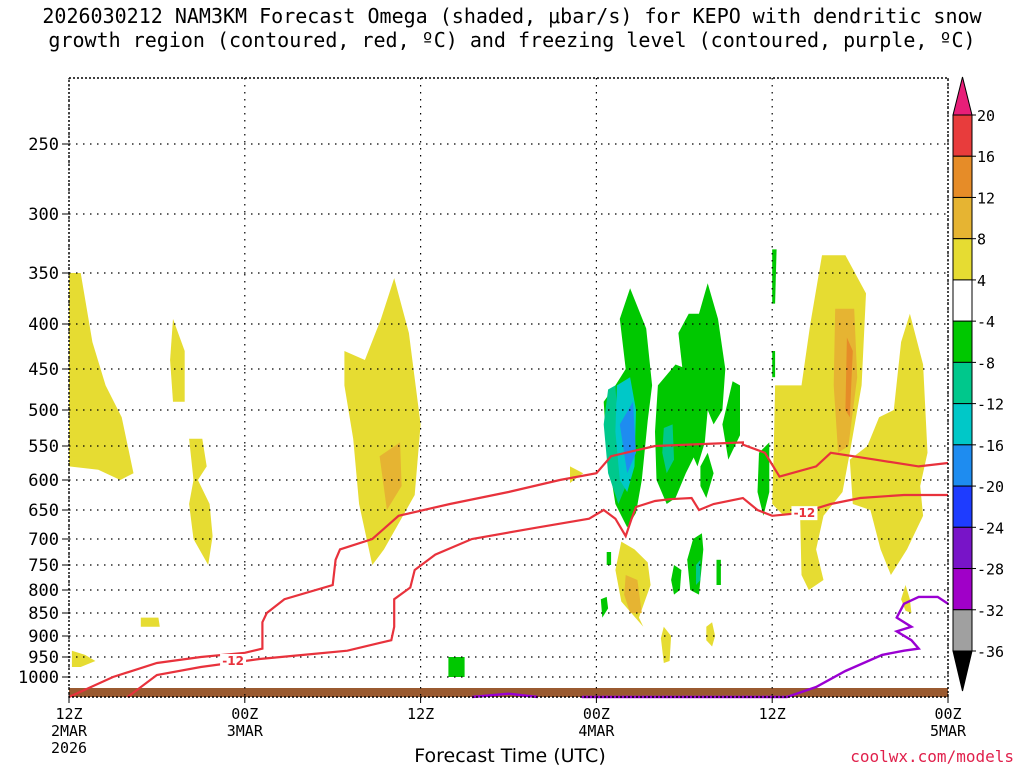 The height and width of the screenshot is (768, 1024). I want to click on colorbar-label-4: 4, so click(981, 281).